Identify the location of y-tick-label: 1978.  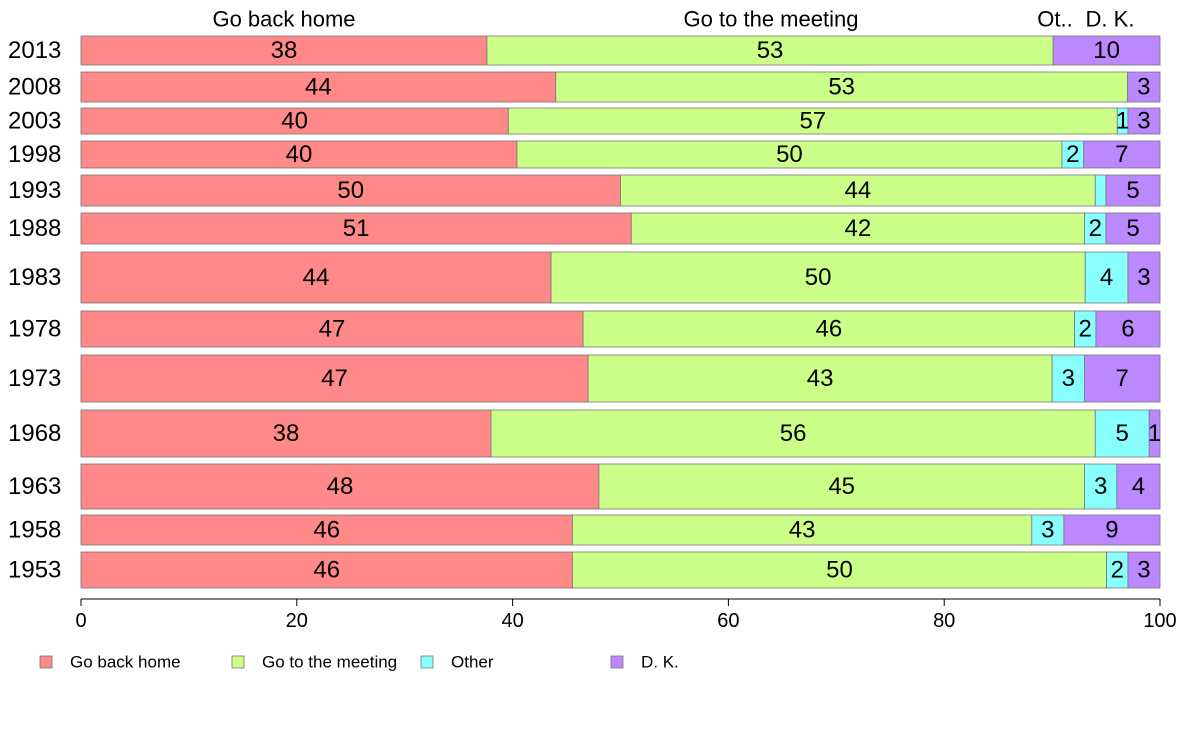
(34, 329).